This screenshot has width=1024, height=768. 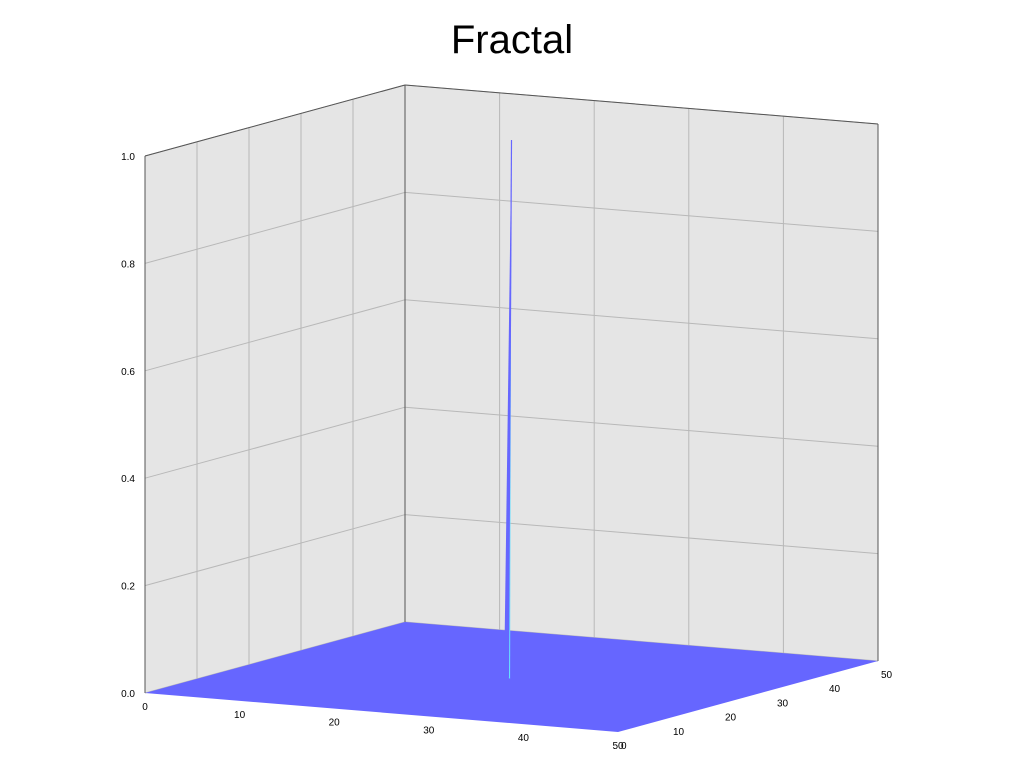 What do you see at coordinates (128, 372) in the screenshot?
I see `z-tick-label: 0.6` at bounding box center [128, 372].